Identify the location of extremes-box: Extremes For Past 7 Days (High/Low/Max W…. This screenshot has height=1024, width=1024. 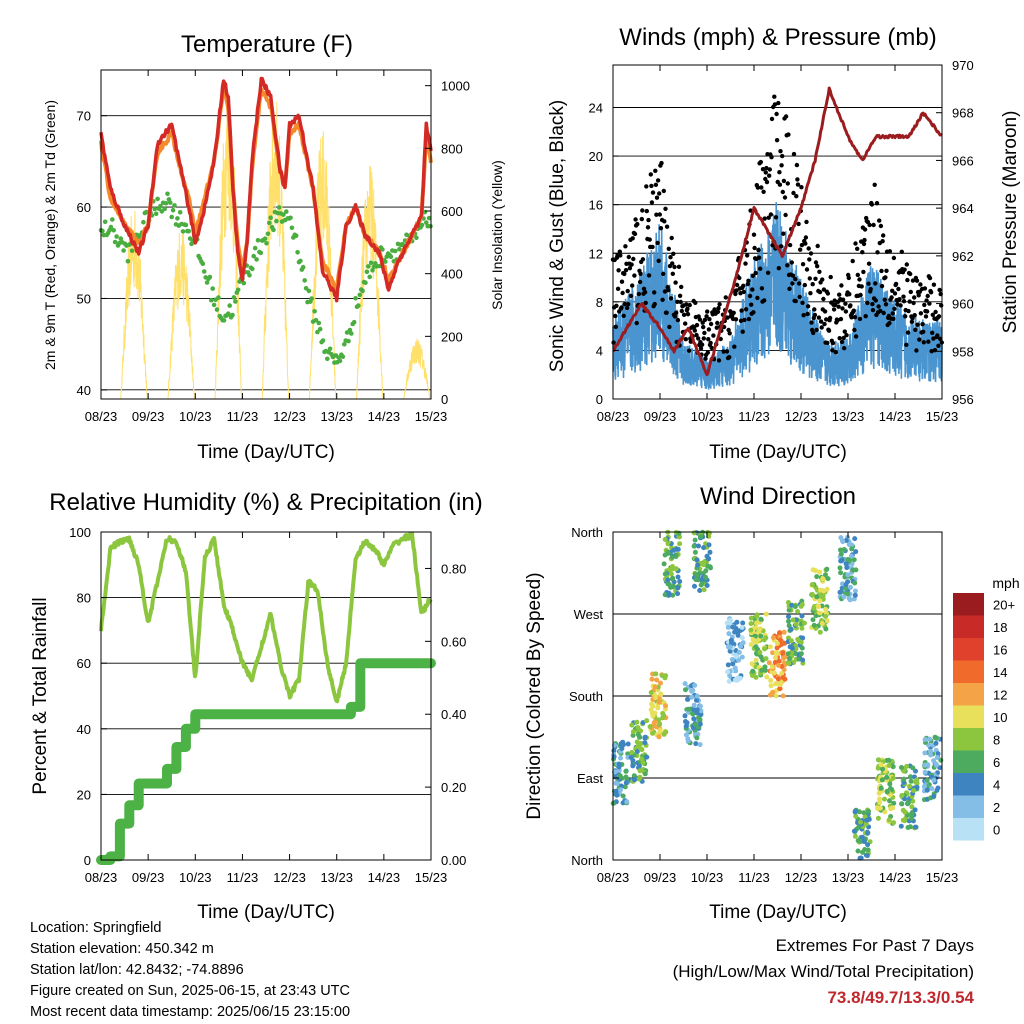
(823, 972).